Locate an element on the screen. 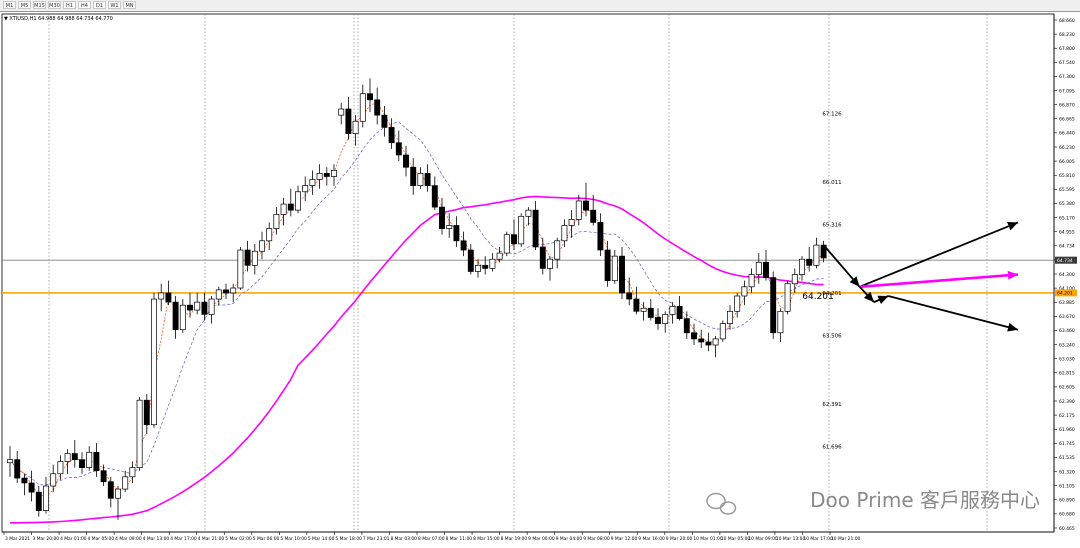  time-tick-label: 8 Mar 07:00 is located at coordinates (431, 539).